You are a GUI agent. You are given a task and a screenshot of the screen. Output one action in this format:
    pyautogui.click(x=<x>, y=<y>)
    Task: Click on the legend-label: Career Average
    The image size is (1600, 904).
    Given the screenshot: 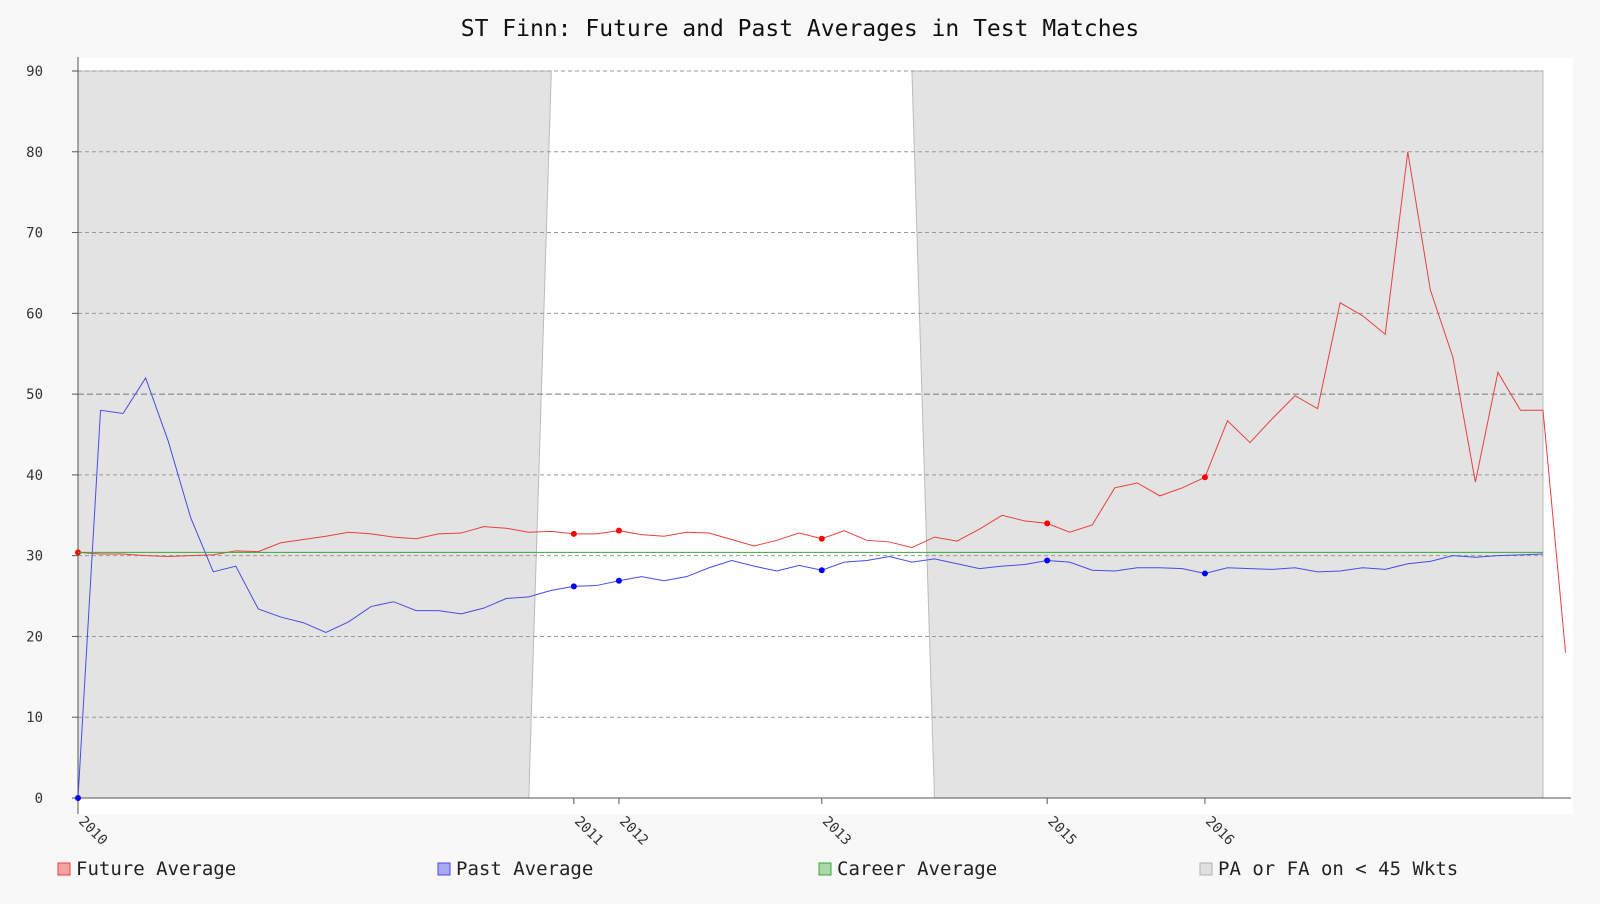 What is the action you would take?
    pyautogui.click(x=917, y=869)
    